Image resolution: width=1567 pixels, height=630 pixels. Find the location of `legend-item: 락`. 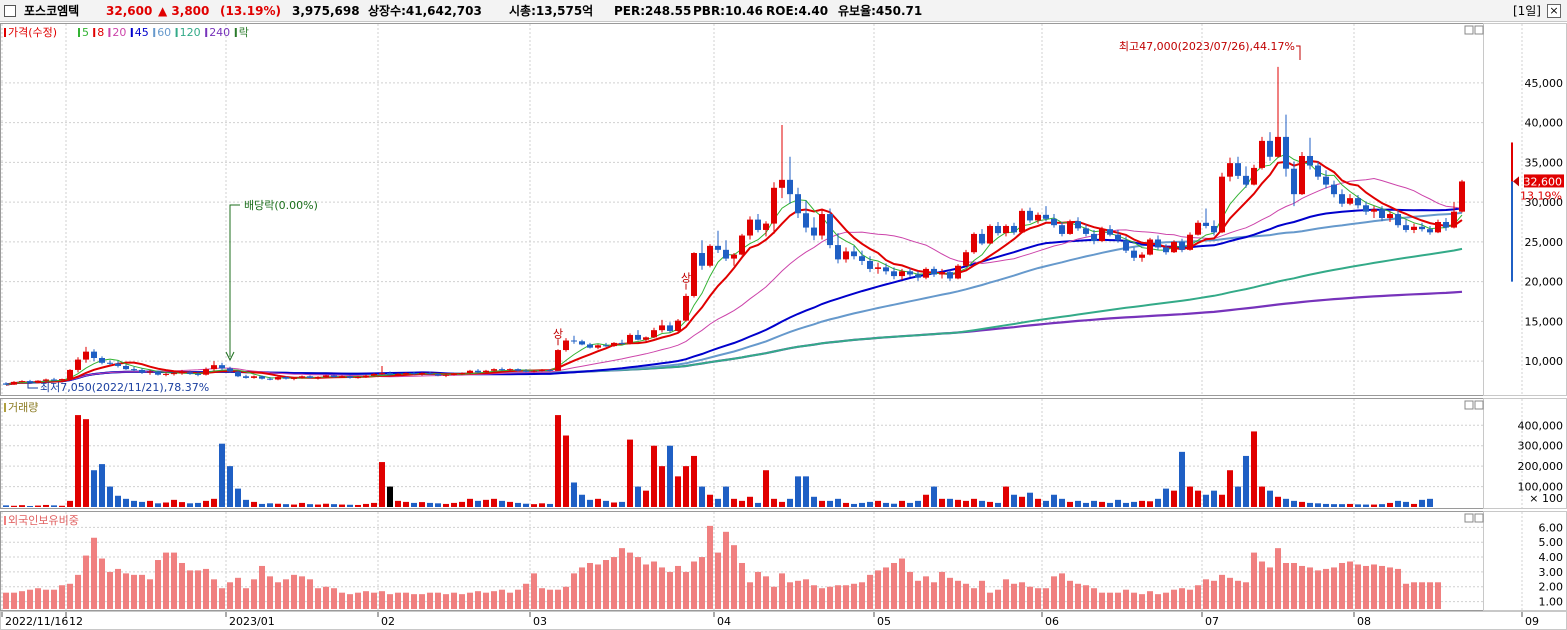

legend-item: 락 is located at coordinates (244, 32).